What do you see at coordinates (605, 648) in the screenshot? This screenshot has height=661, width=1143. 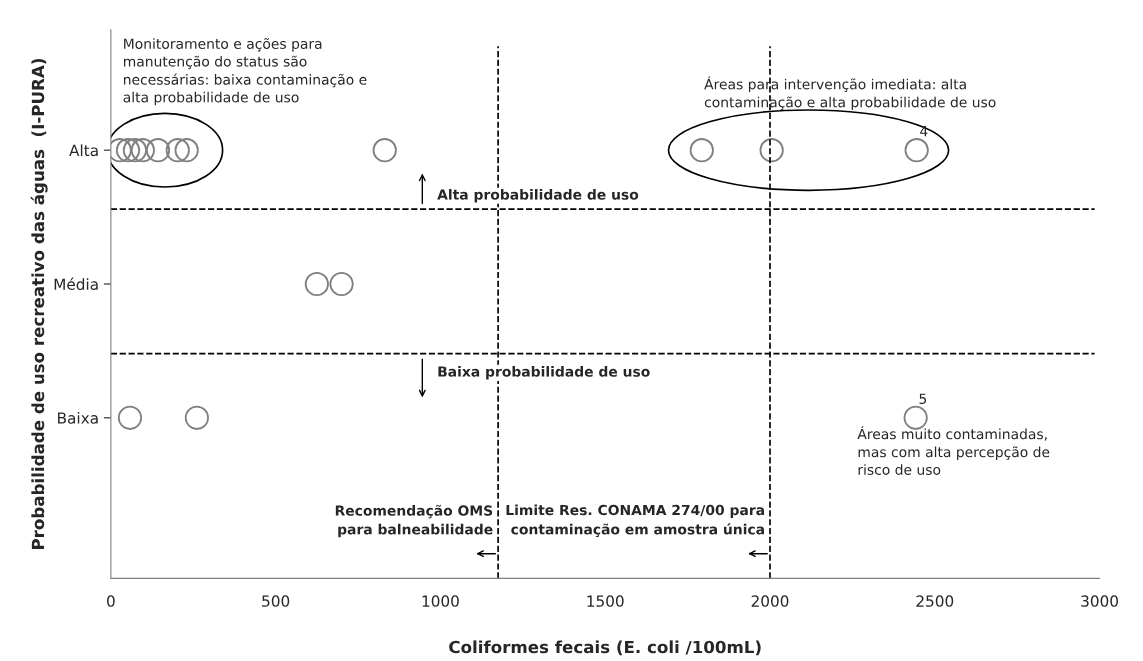 I see `x-axis-title: Coliformes fecais (E. coli /100mL)` at bounding box center [605, 648].